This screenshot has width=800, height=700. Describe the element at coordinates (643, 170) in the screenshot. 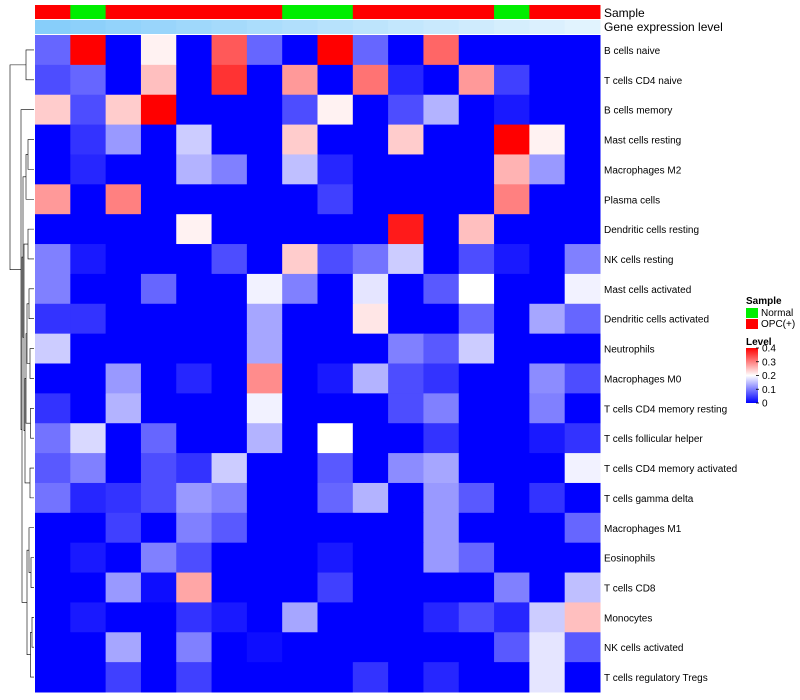

I see `row-label: Macrophages M2` at that location.